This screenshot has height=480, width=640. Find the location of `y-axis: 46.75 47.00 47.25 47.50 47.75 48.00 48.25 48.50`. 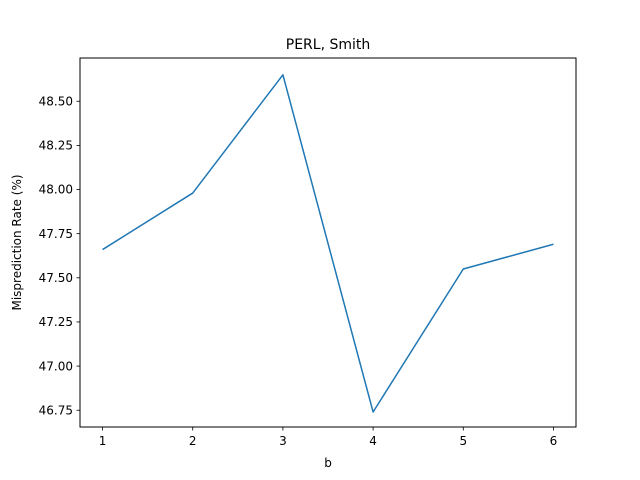

y-axis: 46.75 47.00 47.25 47.50 47.75 48.00 48.25 48.50 is located at coordinates (59, 255).